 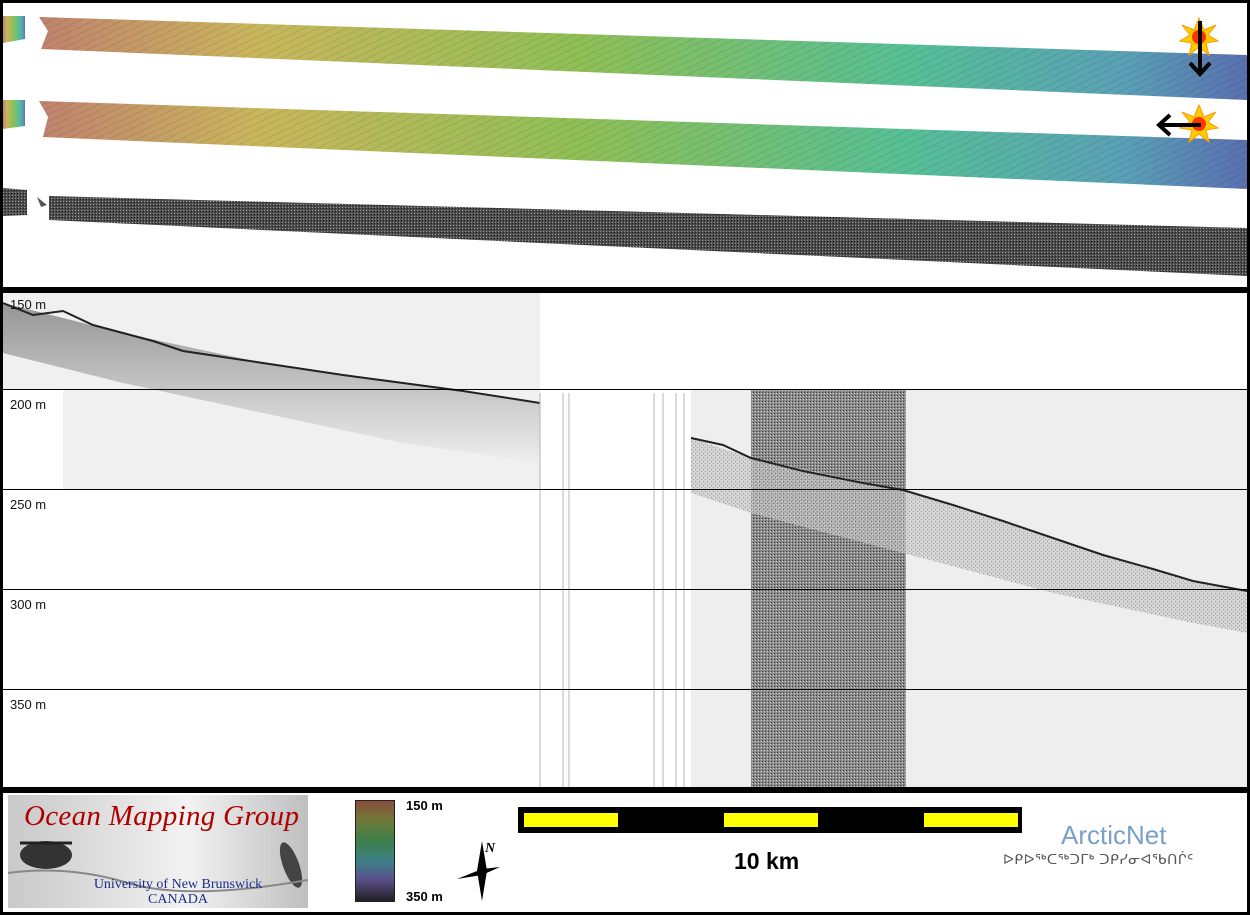 I want to click on colorbar-bottom-label: 350 m, so click(x=424, y=896).